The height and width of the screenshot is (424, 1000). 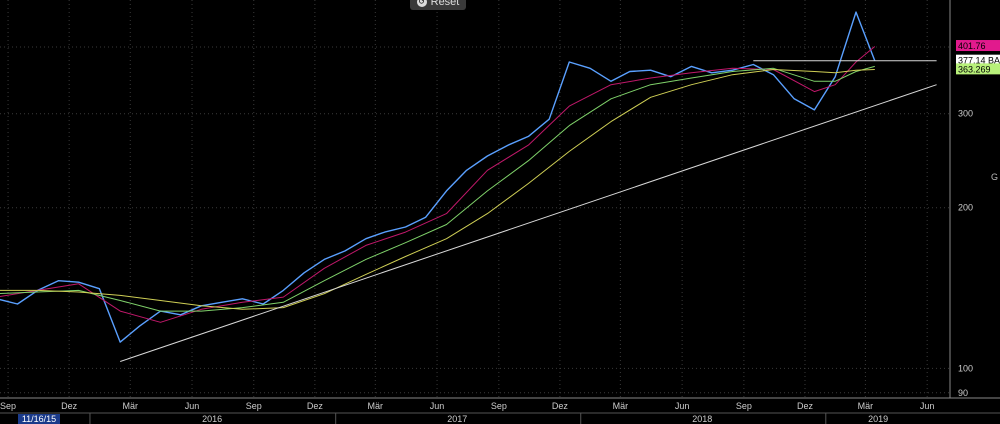 I want to click on cursor-date-label: 11/16/15, so click(x=39, y=419).